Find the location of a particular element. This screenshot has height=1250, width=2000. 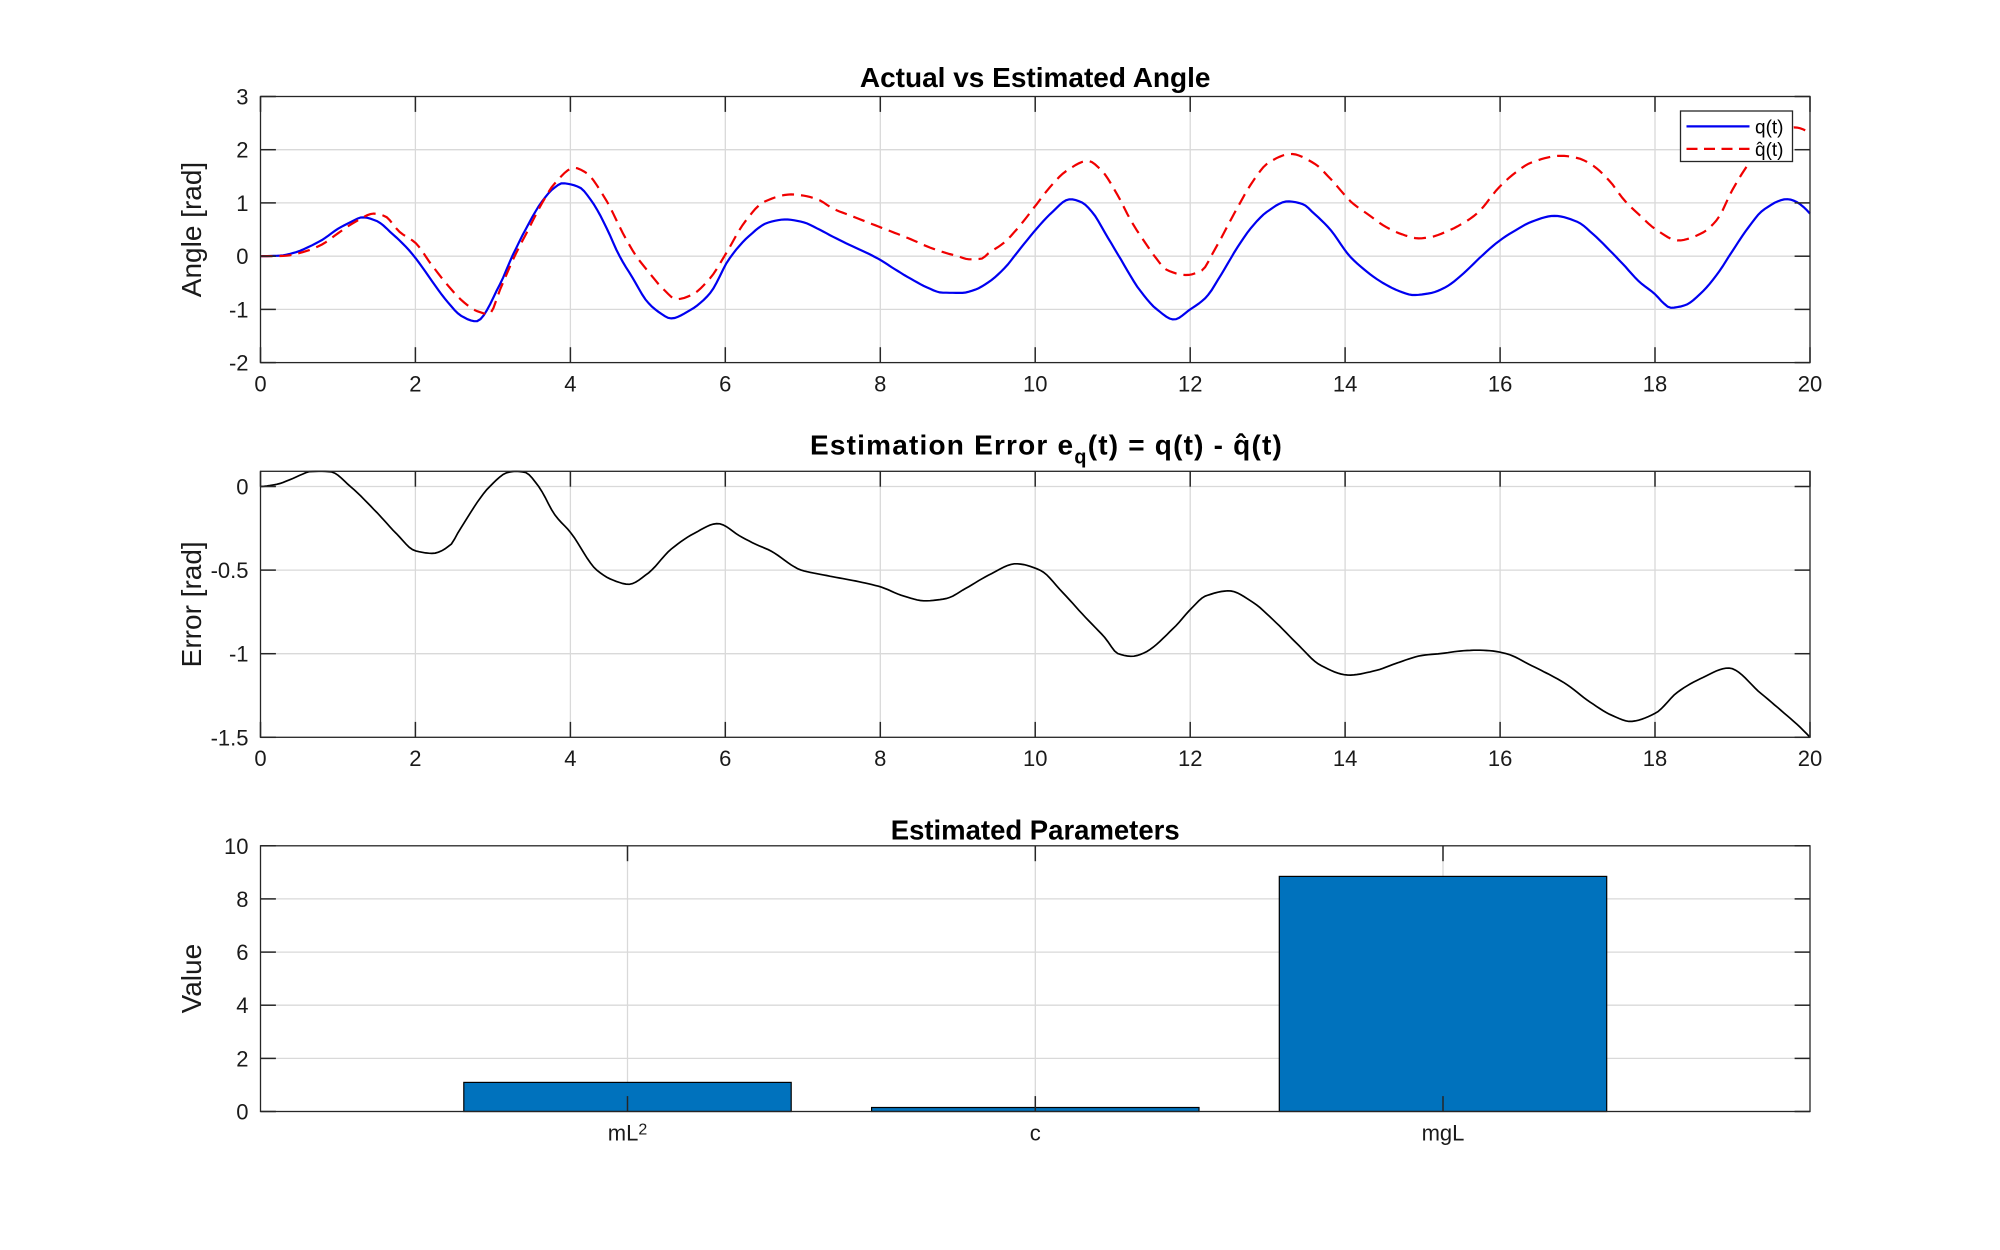

svg-text: 1 is located at coordinates (242, 203).